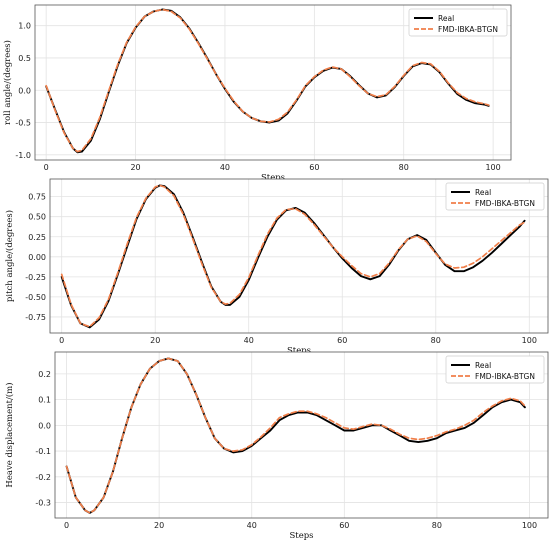 Image resolution: width=550 pixels, height=545 pixels. Describe the element at coordinates (35, 277) in the screenshot. I see `y-tick-label: -0.25` at that location.